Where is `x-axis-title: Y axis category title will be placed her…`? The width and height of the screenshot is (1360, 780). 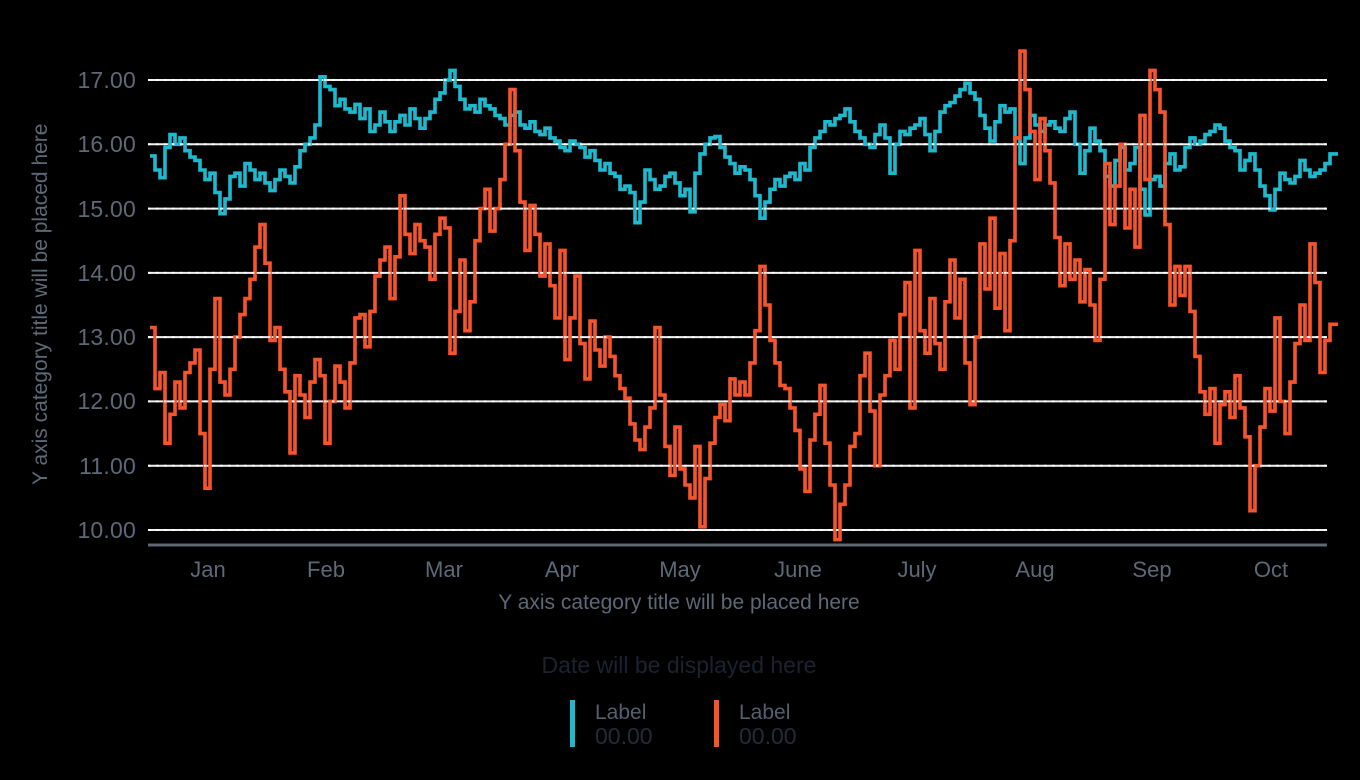 x-axis-title: Y axis category title will be placed her… is located at coordinates (679, 602).